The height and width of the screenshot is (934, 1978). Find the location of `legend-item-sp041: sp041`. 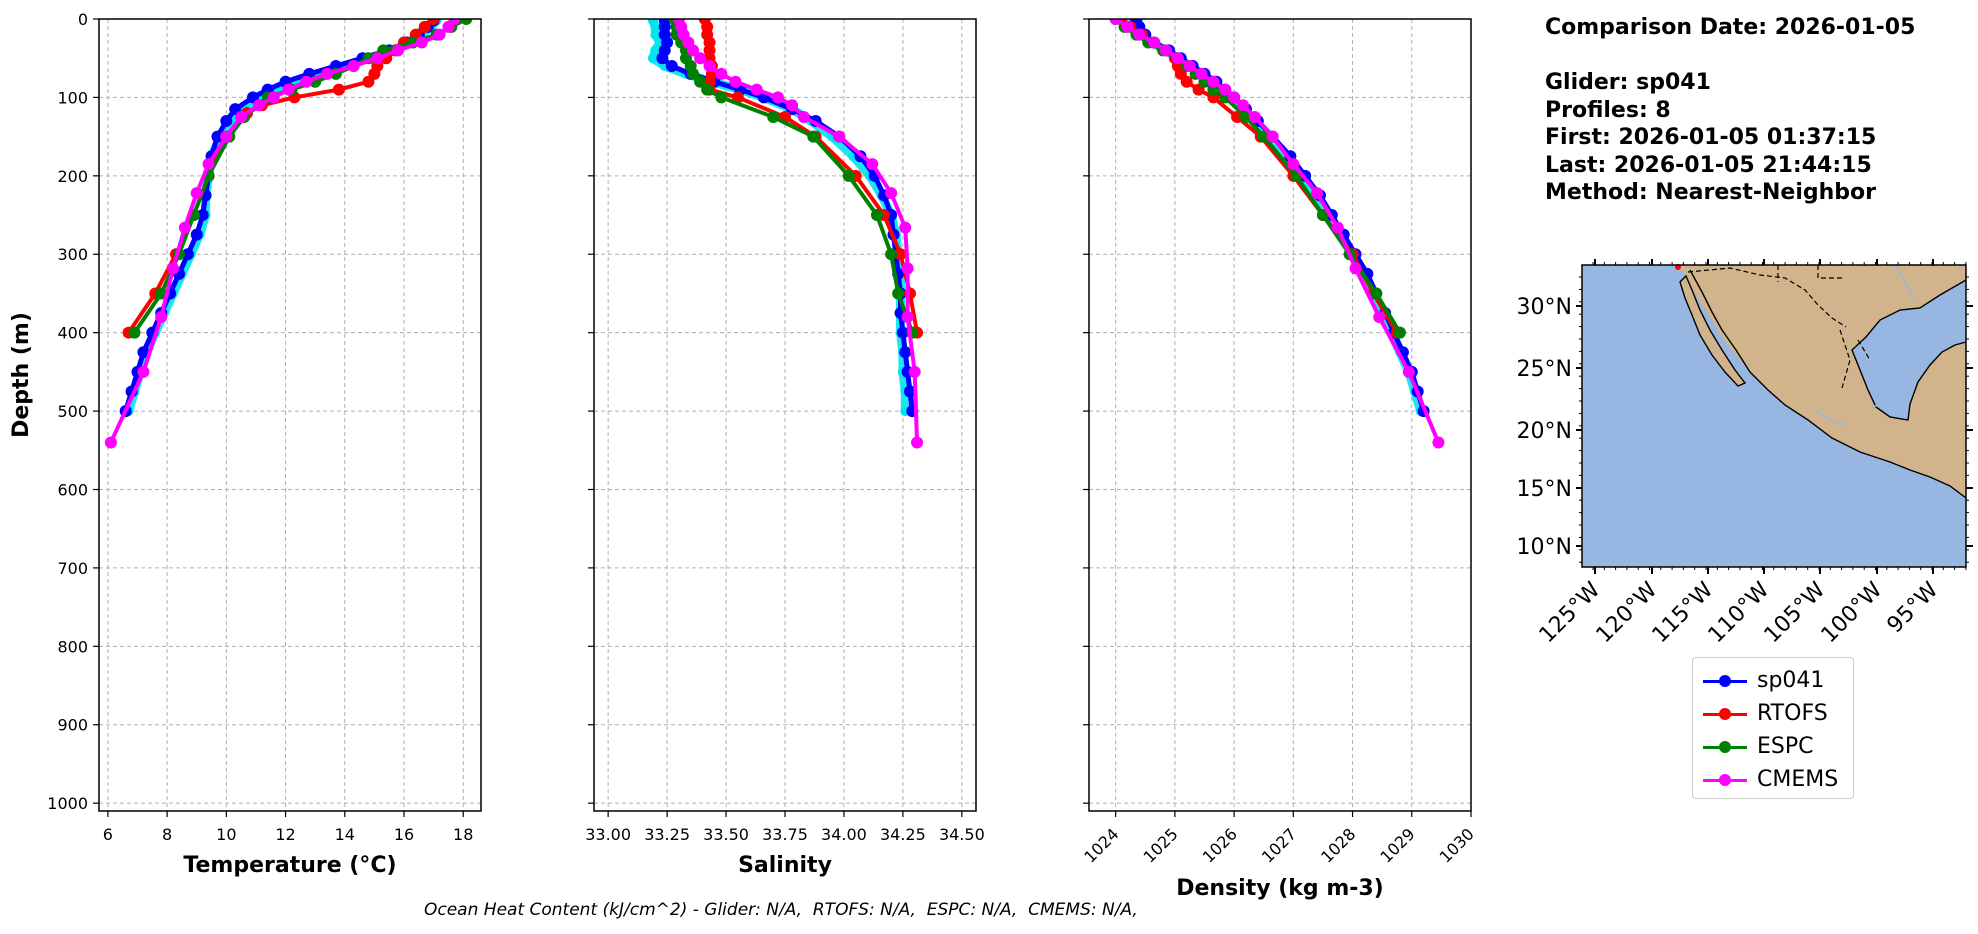

legend-item-sp041: sp041 is located at coordinates (1773, 680).